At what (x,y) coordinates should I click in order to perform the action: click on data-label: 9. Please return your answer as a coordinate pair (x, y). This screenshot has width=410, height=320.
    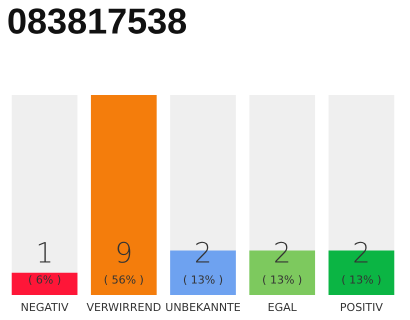
    Looking at the image, I should click on (123, 253).